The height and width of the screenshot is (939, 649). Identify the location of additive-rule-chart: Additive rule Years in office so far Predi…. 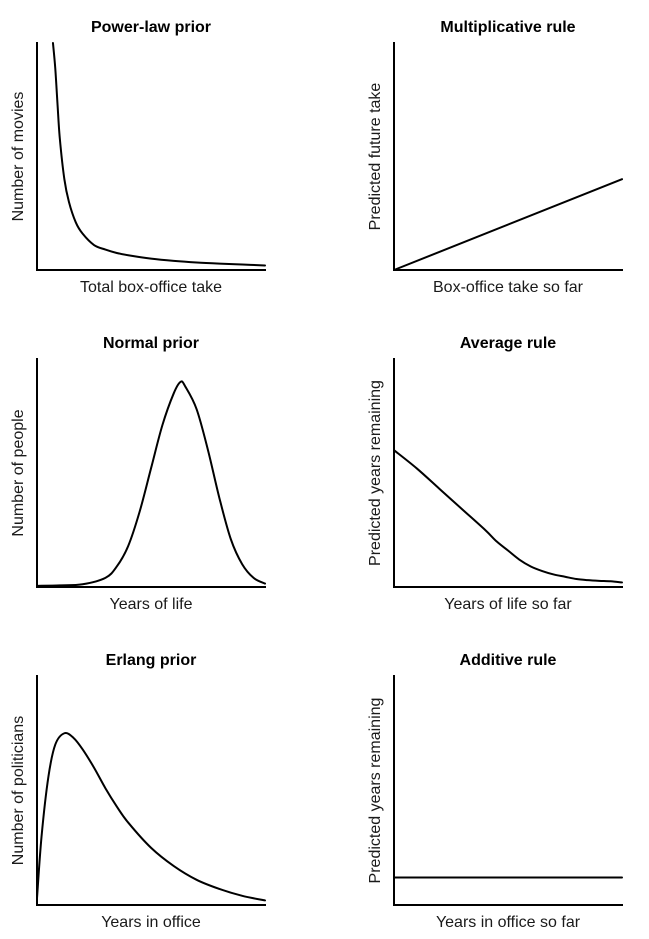
(495, 791).